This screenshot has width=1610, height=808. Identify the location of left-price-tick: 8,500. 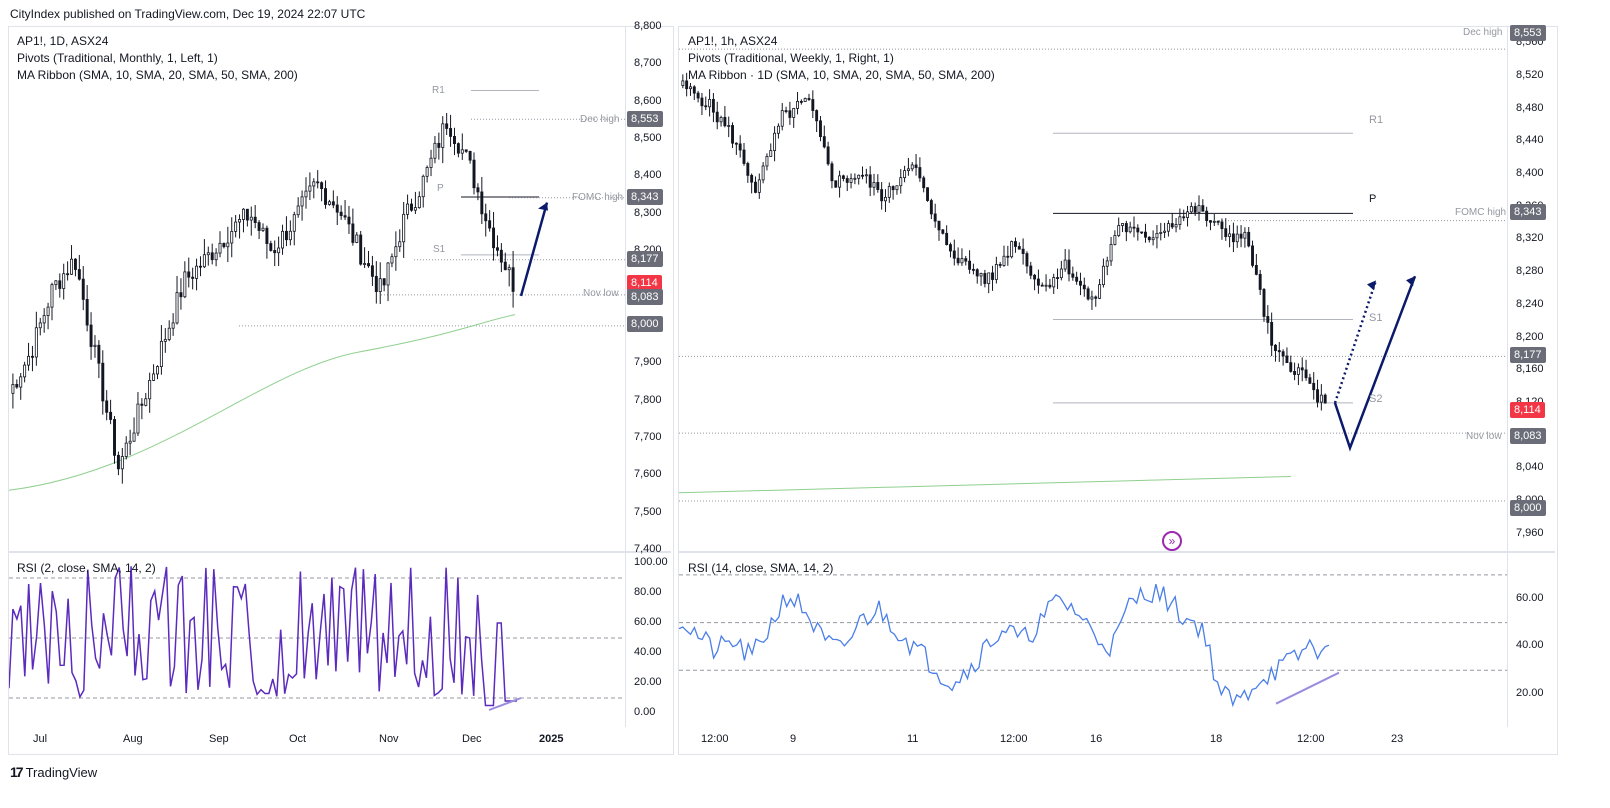
(648, 138).